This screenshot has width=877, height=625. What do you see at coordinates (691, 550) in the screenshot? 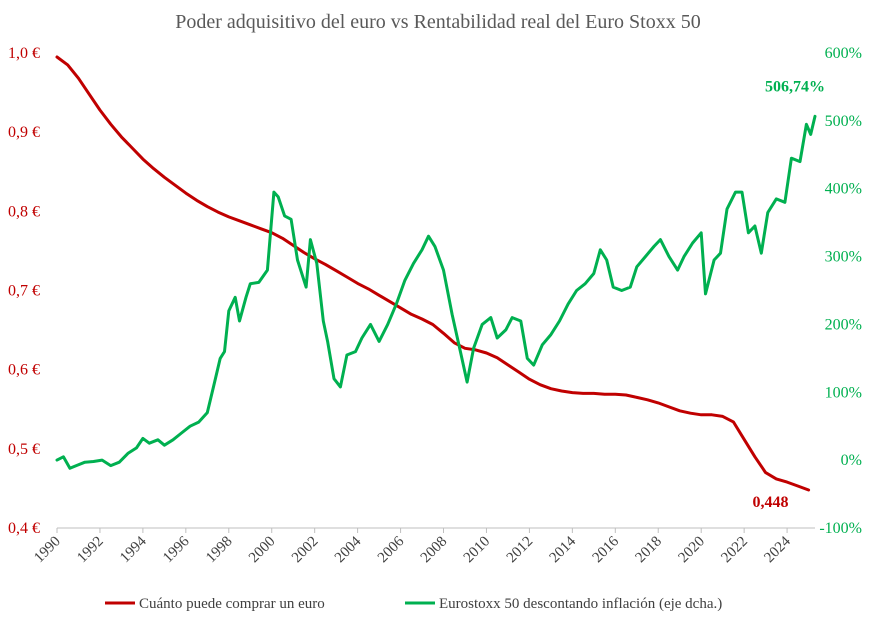
I see `x-tick-label: 2020` at bounding box center [691, 550].